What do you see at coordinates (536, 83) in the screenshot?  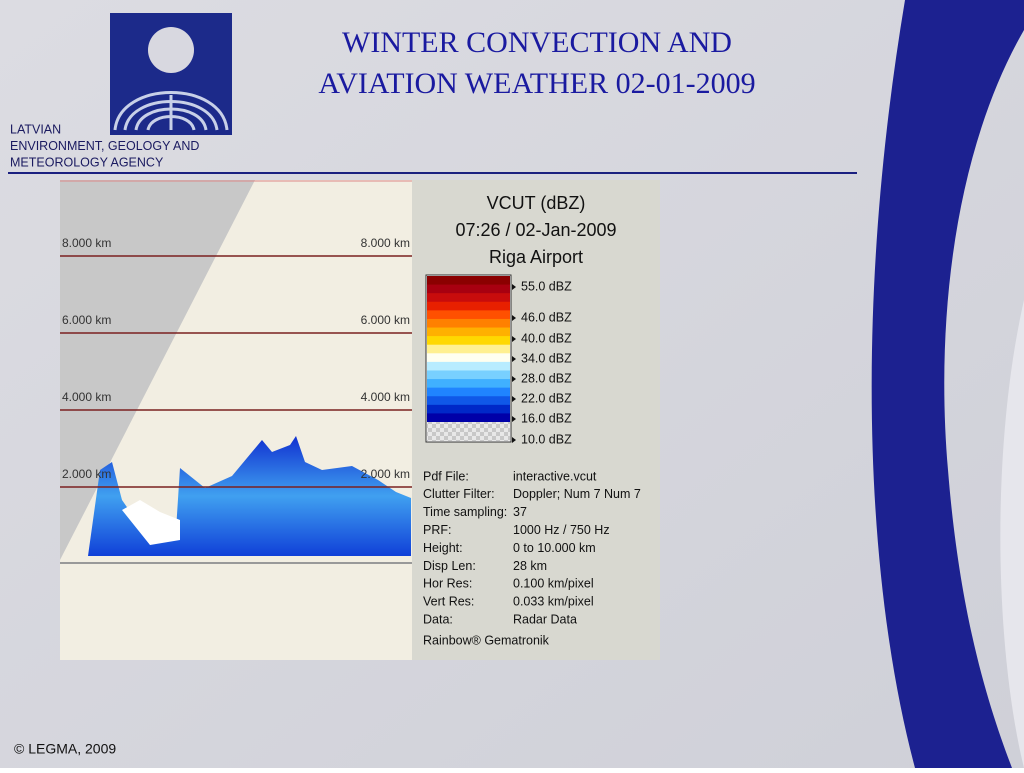 I see `title-line: AVIATION WEATHER 02-01-2009` at bounding box center [536, 83].